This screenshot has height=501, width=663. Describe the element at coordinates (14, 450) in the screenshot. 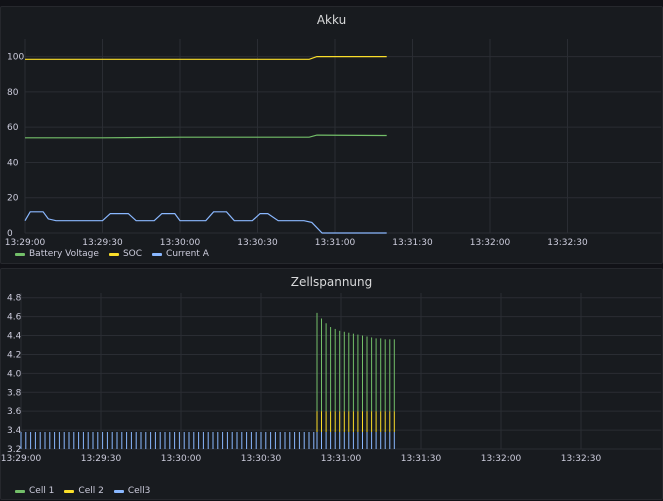

I see `y-tick-label: 3.2` at that location.